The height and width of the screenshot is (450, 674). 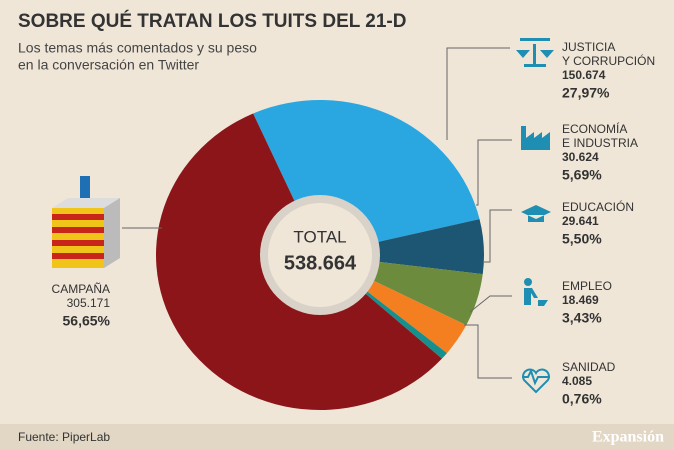 I want to click on category-label: SANIDAD, so click(x=589, y=367).